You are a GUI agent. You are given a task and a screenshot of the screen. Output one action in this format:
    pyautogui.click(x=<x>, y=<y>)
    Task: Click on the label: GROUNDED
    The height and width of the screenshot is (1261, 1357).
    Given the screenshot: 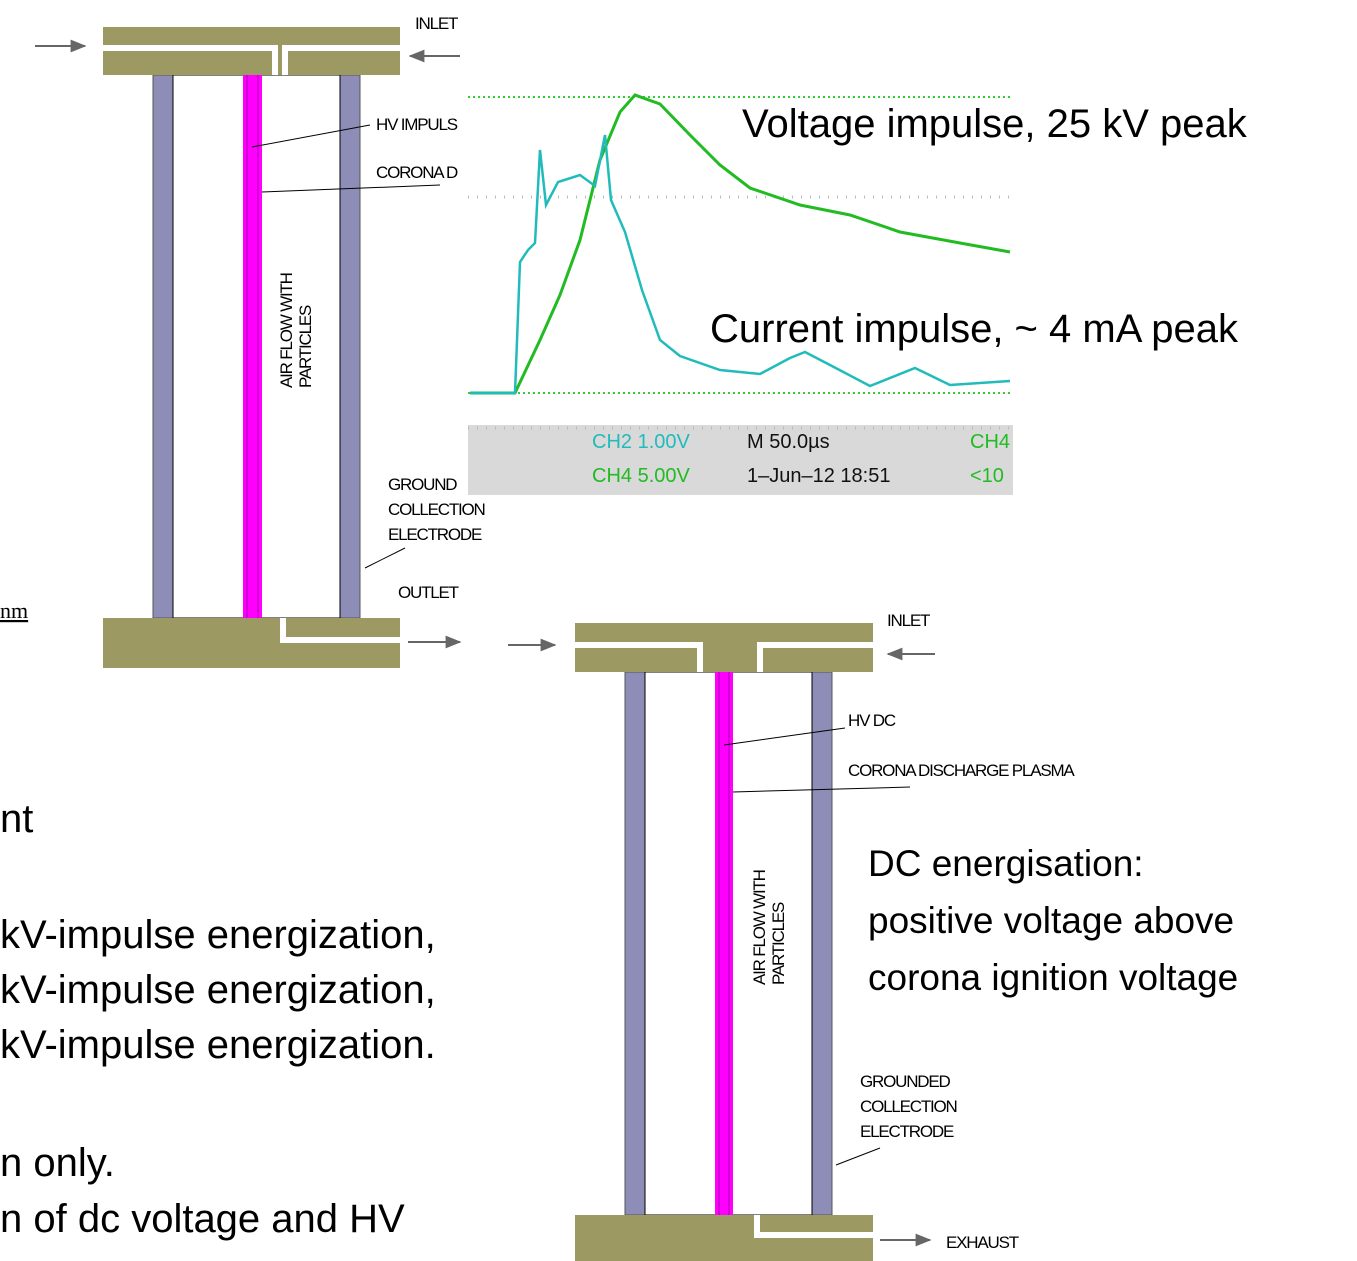 What is the action you would take?
    pyautogui.click(x=905, y=1081)
    